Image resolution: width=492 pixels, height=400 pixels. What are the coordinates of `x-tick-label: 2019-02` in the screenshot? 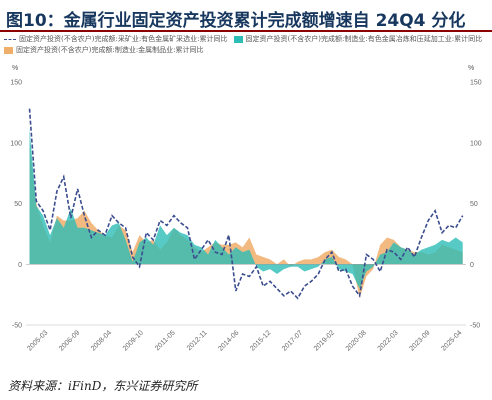 It's located at (324, 340).